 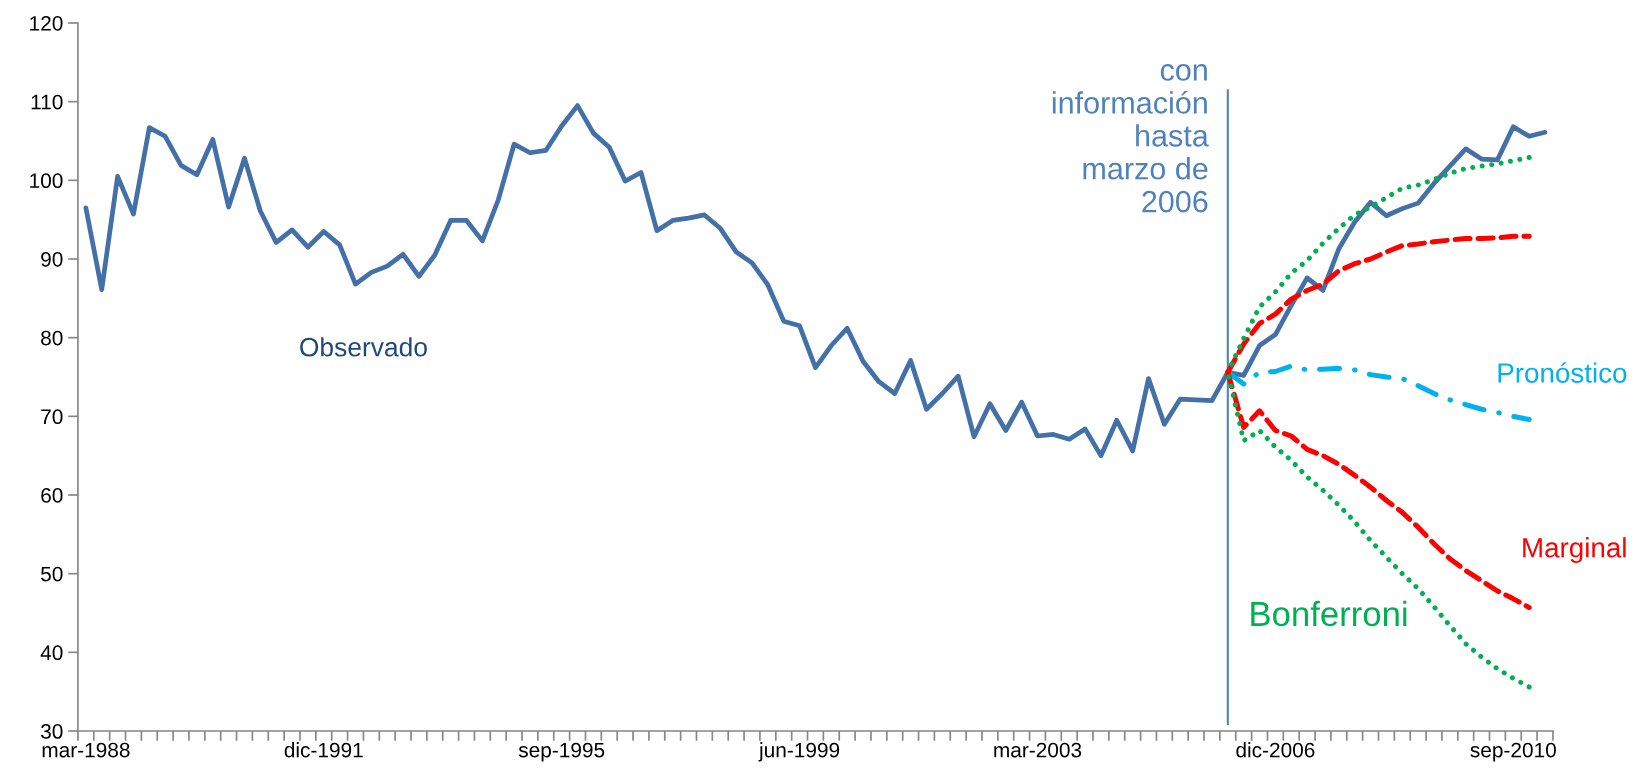 I want to click on series-label: Marginal, so click(x=1574, y=550).